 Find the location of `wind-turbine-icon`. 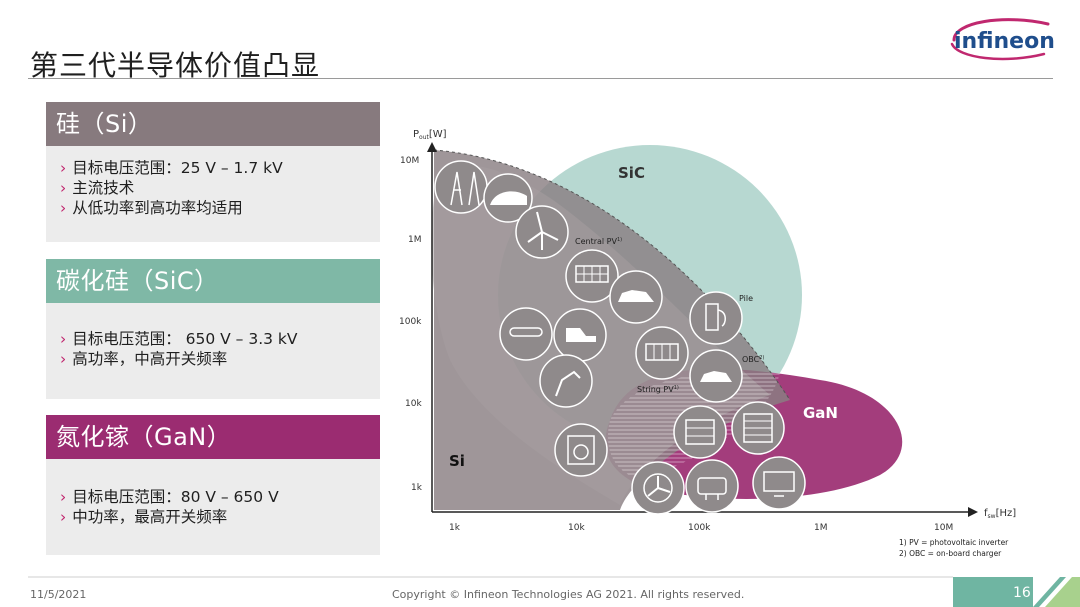

wind-turbine-icon is located at coordinates (542, 232).